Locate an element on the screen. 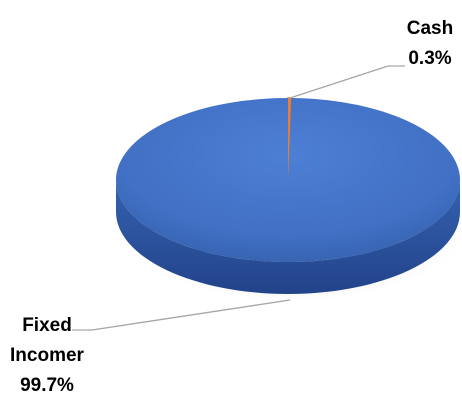  leader-line-cash is located at coordinates (347, 82).